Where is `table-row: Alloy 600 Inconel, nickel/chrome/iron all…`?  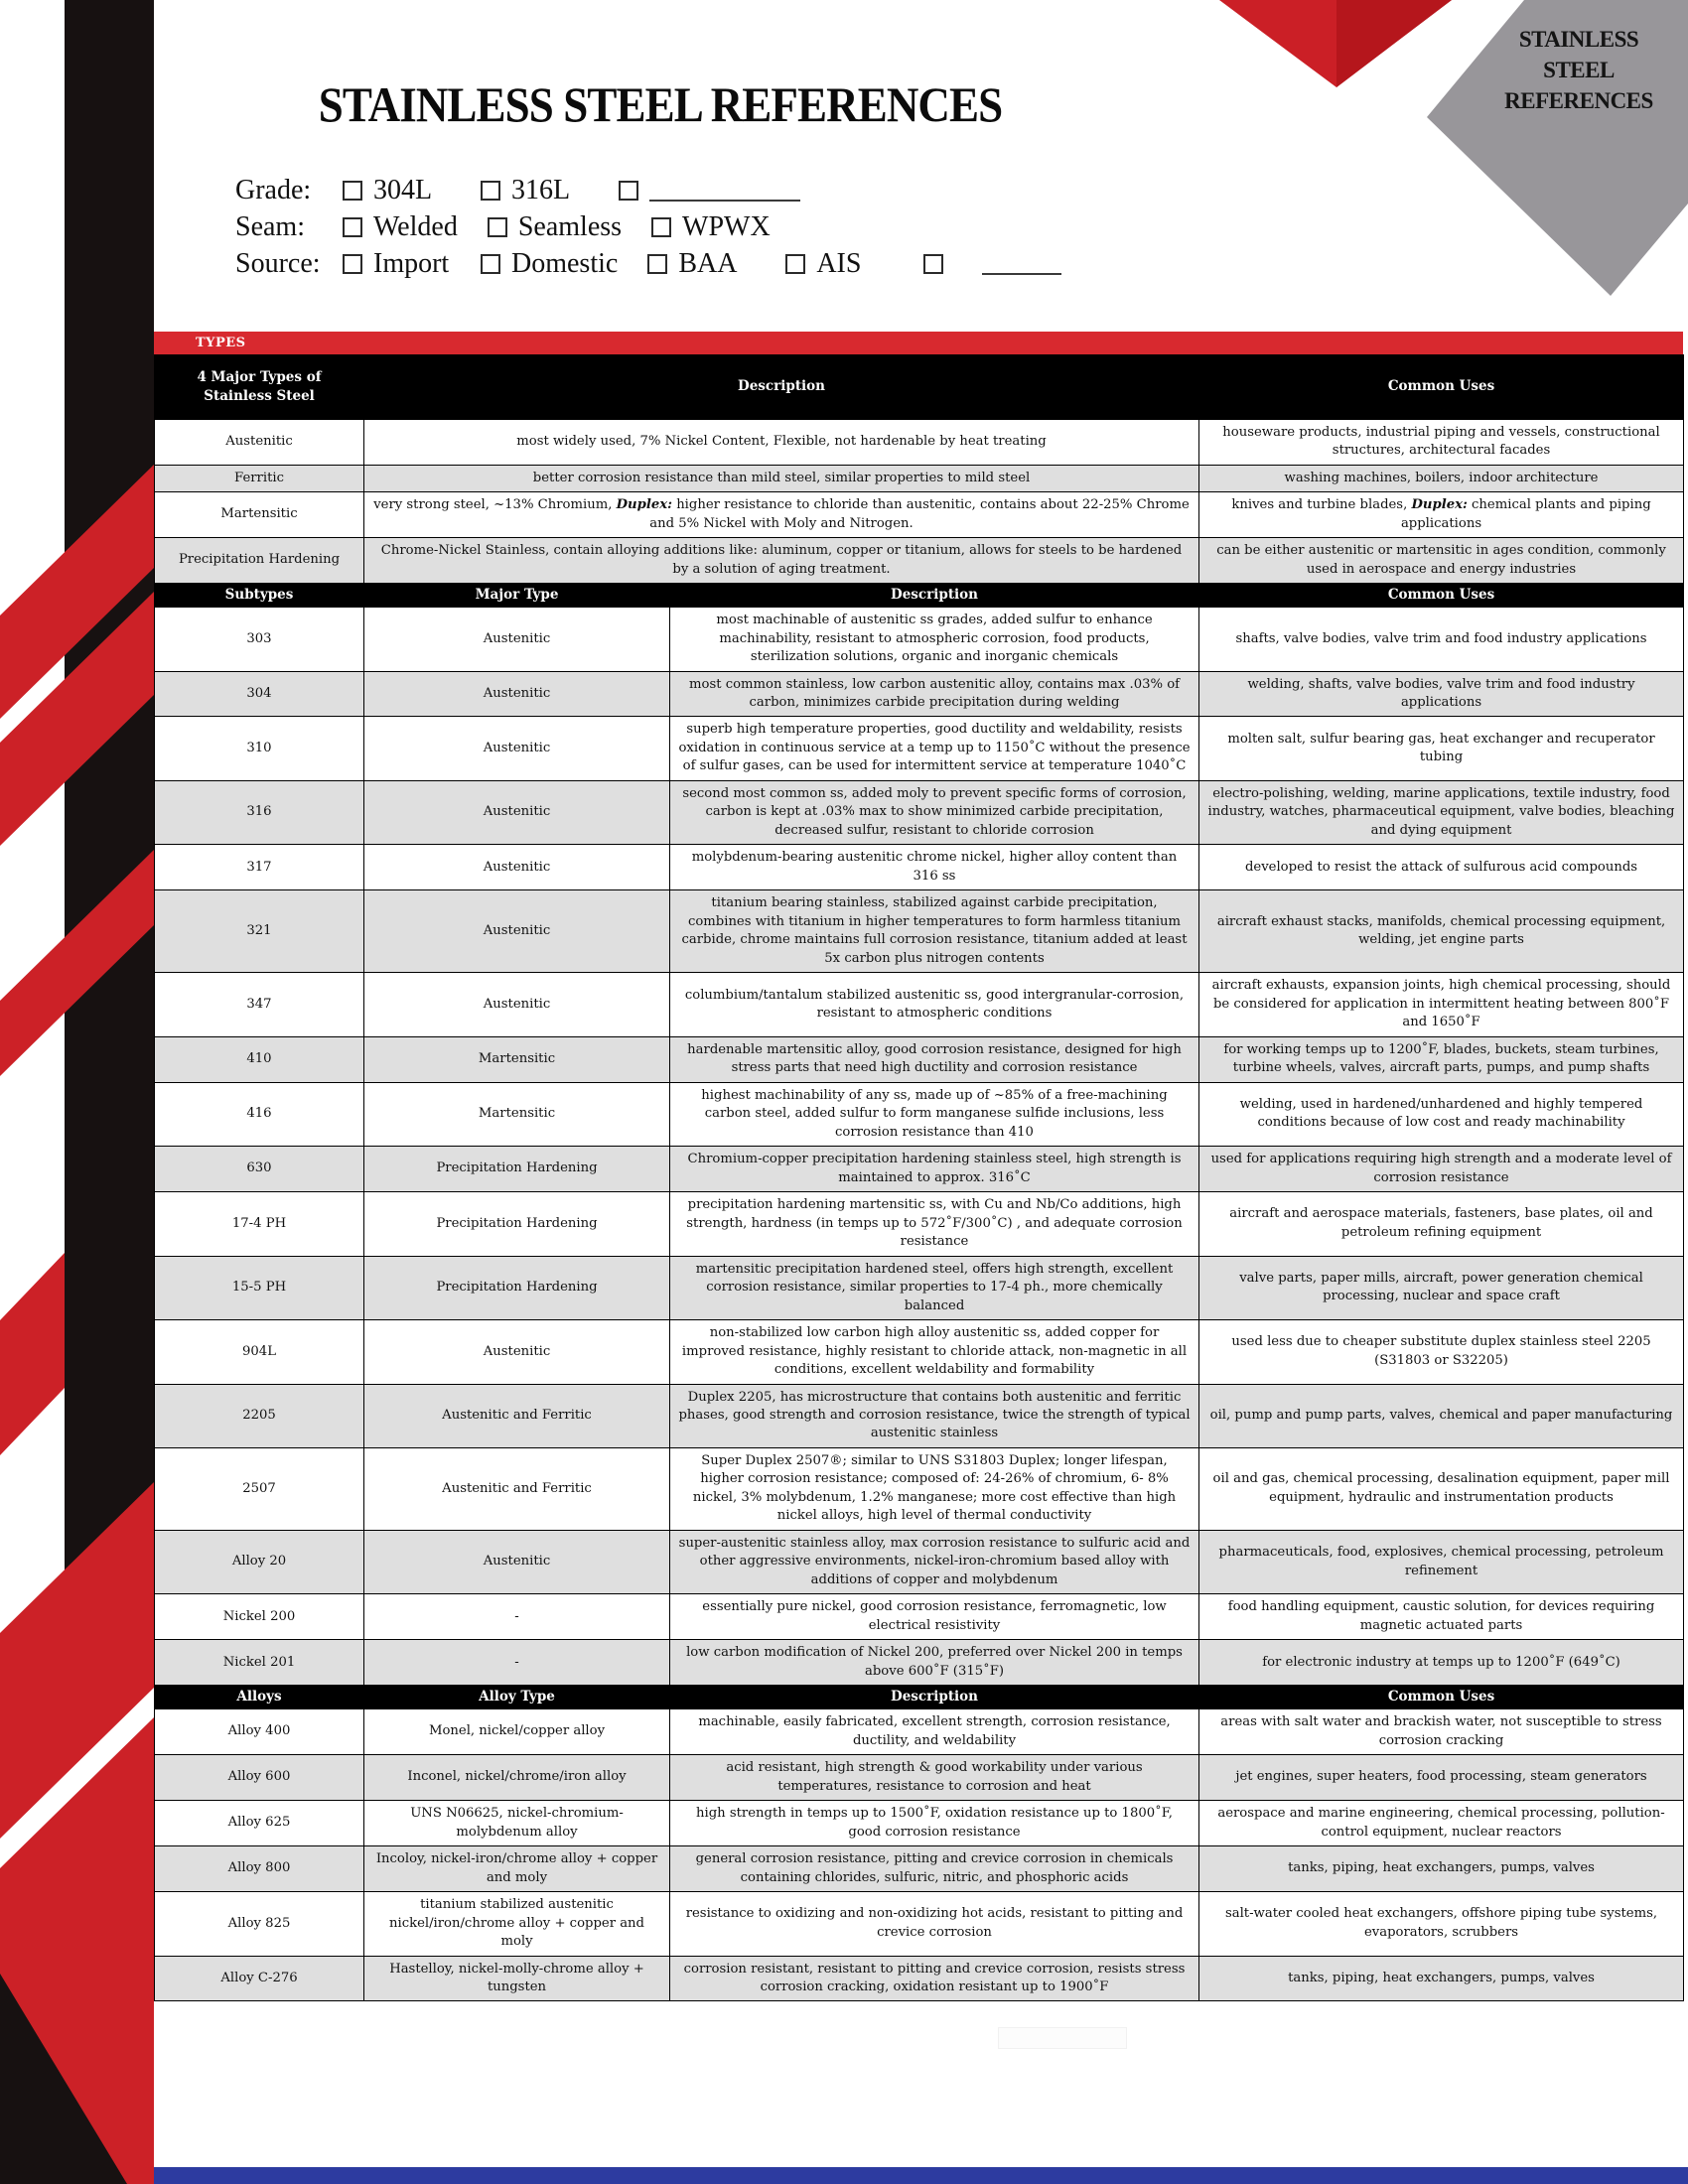 table-row: Alloy 600 Inconel, nickel/chrome/iron all… is located at coordinates (919, 1778).